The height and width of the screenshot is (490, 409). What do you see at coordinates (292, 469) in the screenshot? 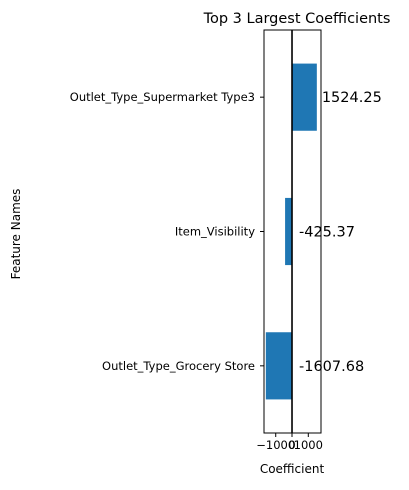
I see `x-axis-label: Coefficient` at bounding box center [292, 469].